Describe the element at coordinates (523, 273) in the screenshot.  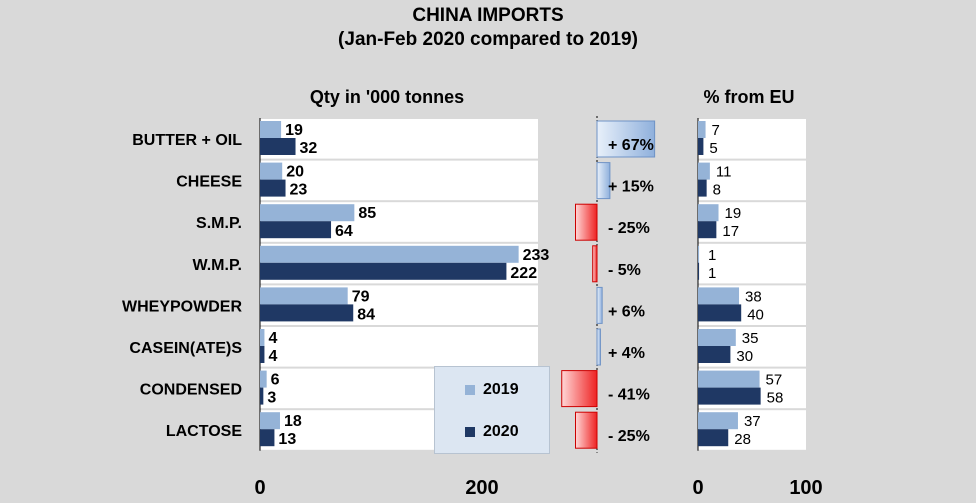
I see `qty-label-2020-w-m-p: 222` at that location.